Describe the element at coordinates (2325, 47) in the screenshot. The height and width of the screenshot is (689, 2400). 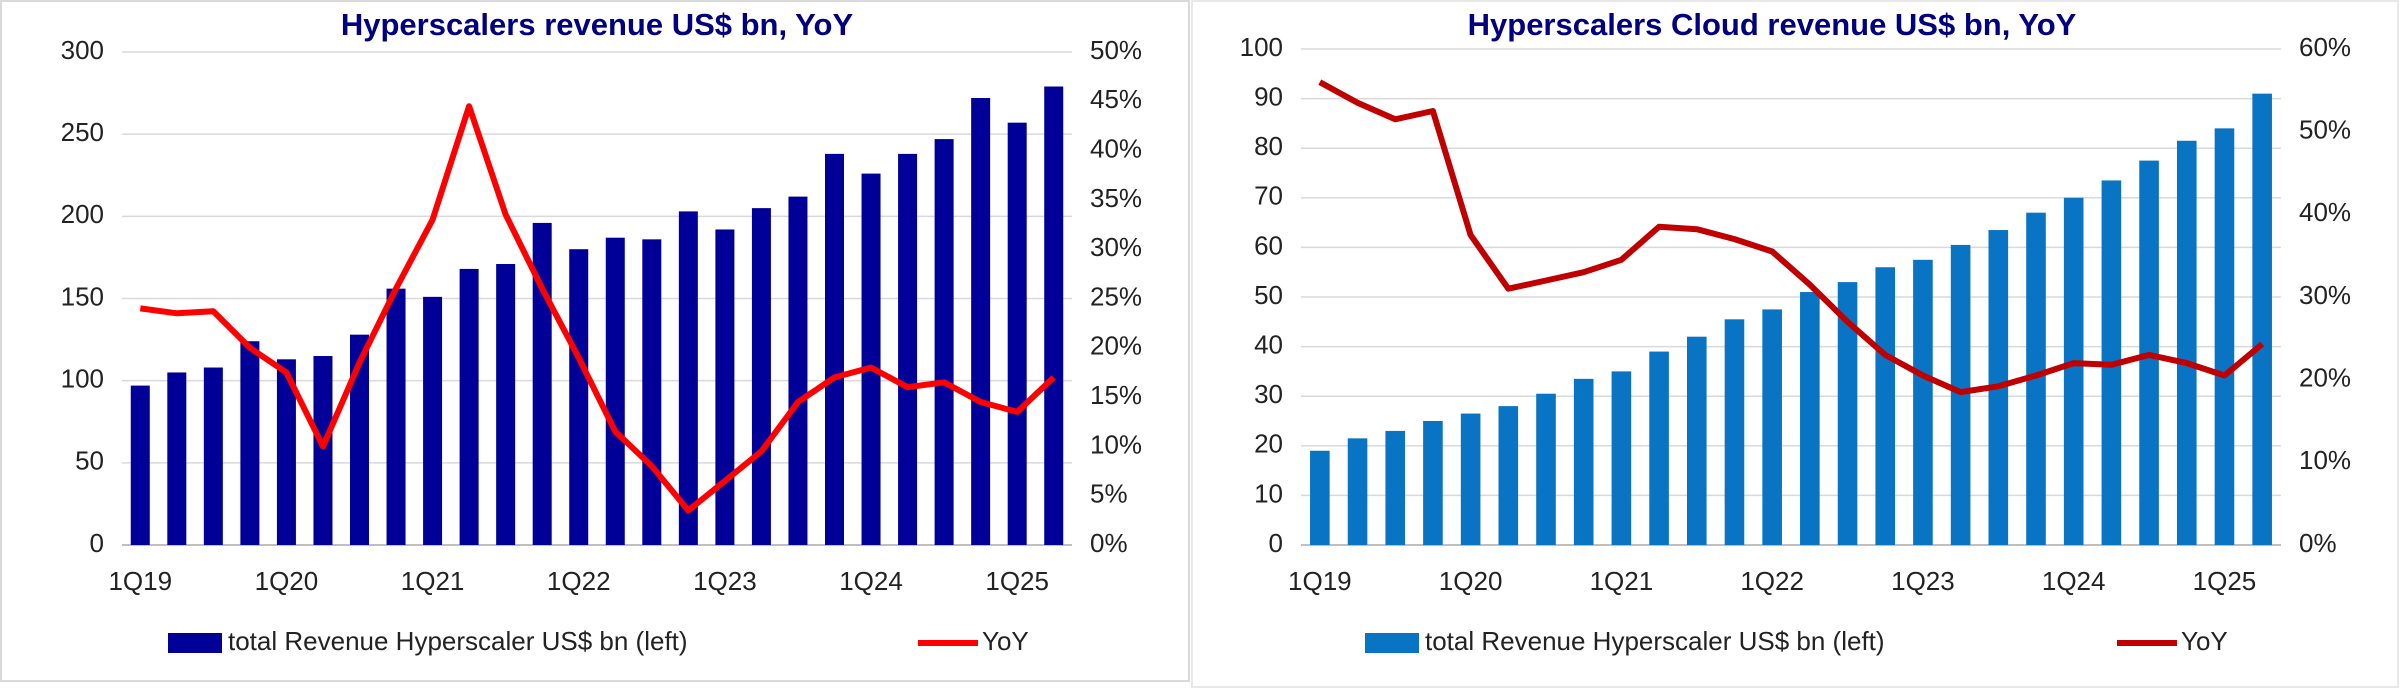
I see `y2-tick-label: 60%` at that location.